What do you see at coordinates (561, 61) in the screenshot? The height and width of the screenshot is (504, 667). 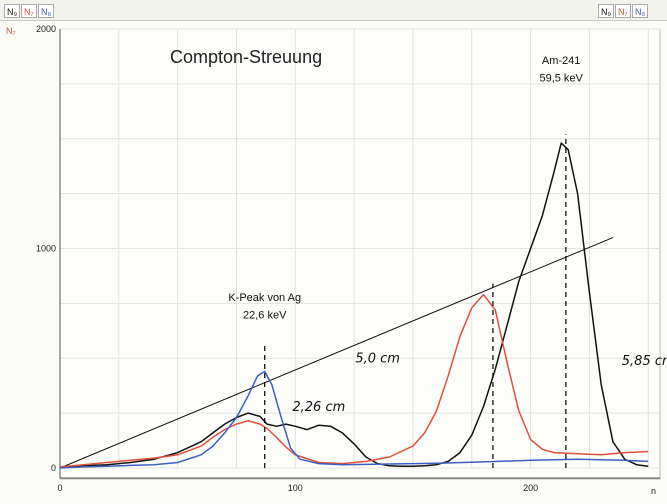 I see `annotation-2: Am-241` at bounding box center [561, 61].